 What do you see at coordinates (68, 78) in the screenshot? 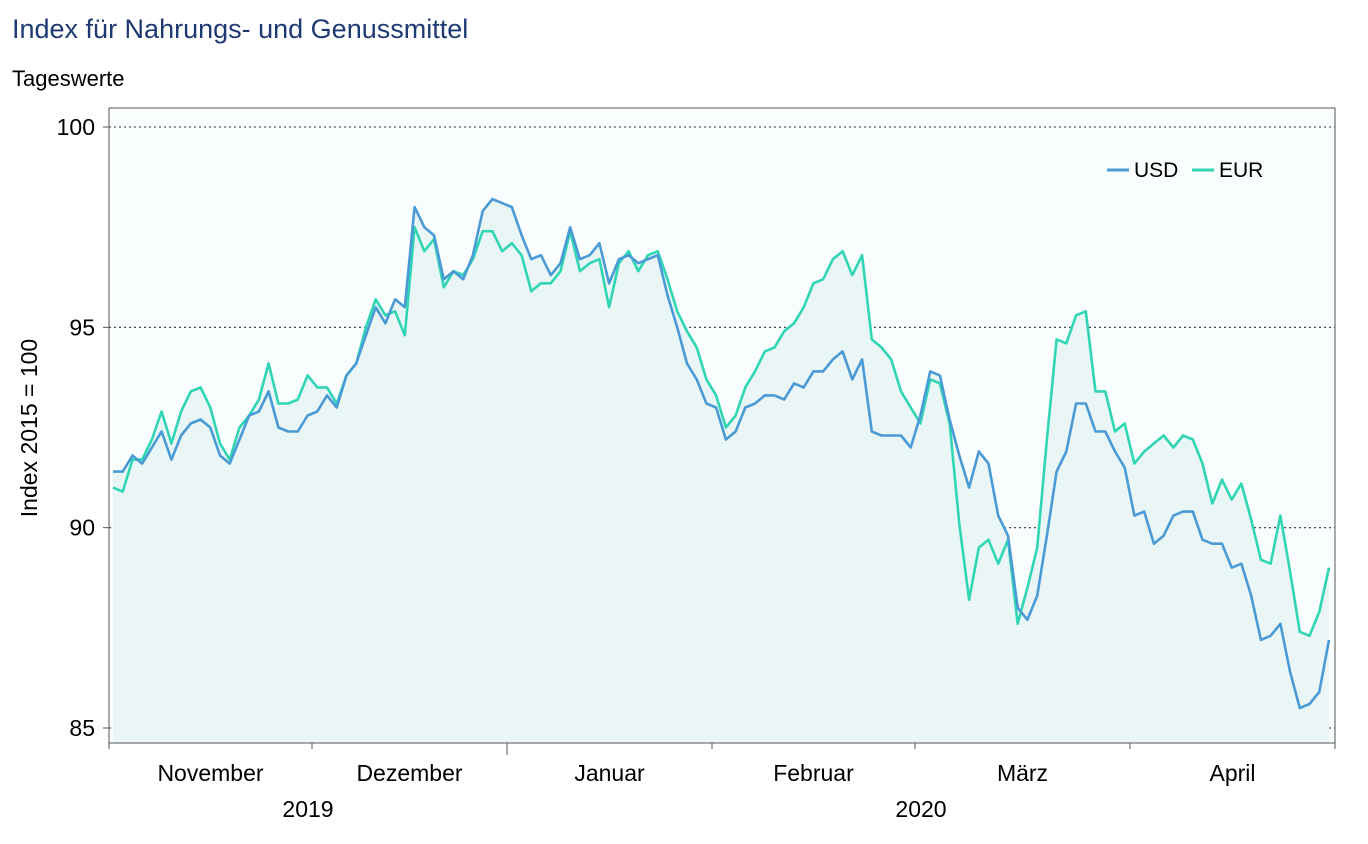
I see `chart-subtitle: Tageswerte` at bounding box center [68, 78].